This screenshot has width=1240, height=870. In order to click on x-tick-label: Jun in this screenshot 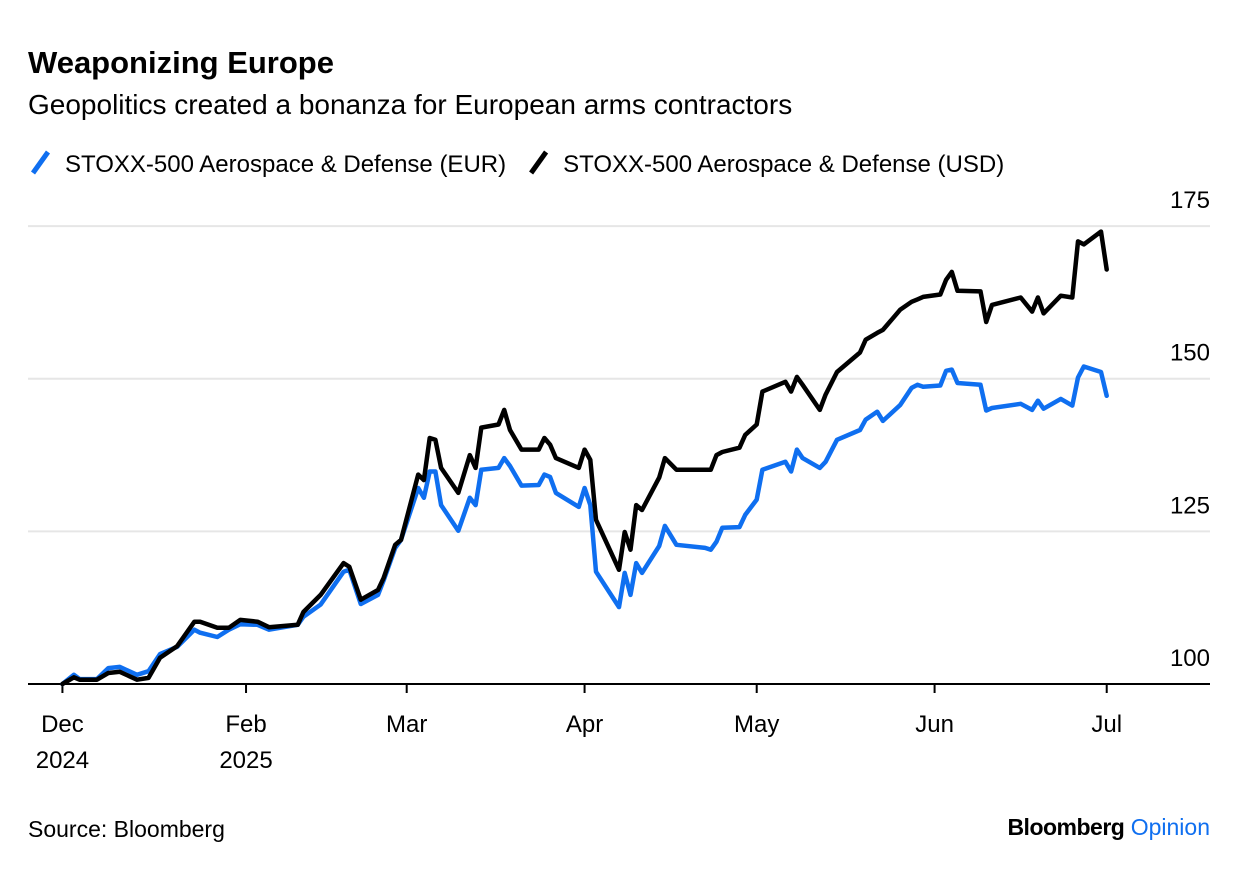, I will do `click(934, 724)`.